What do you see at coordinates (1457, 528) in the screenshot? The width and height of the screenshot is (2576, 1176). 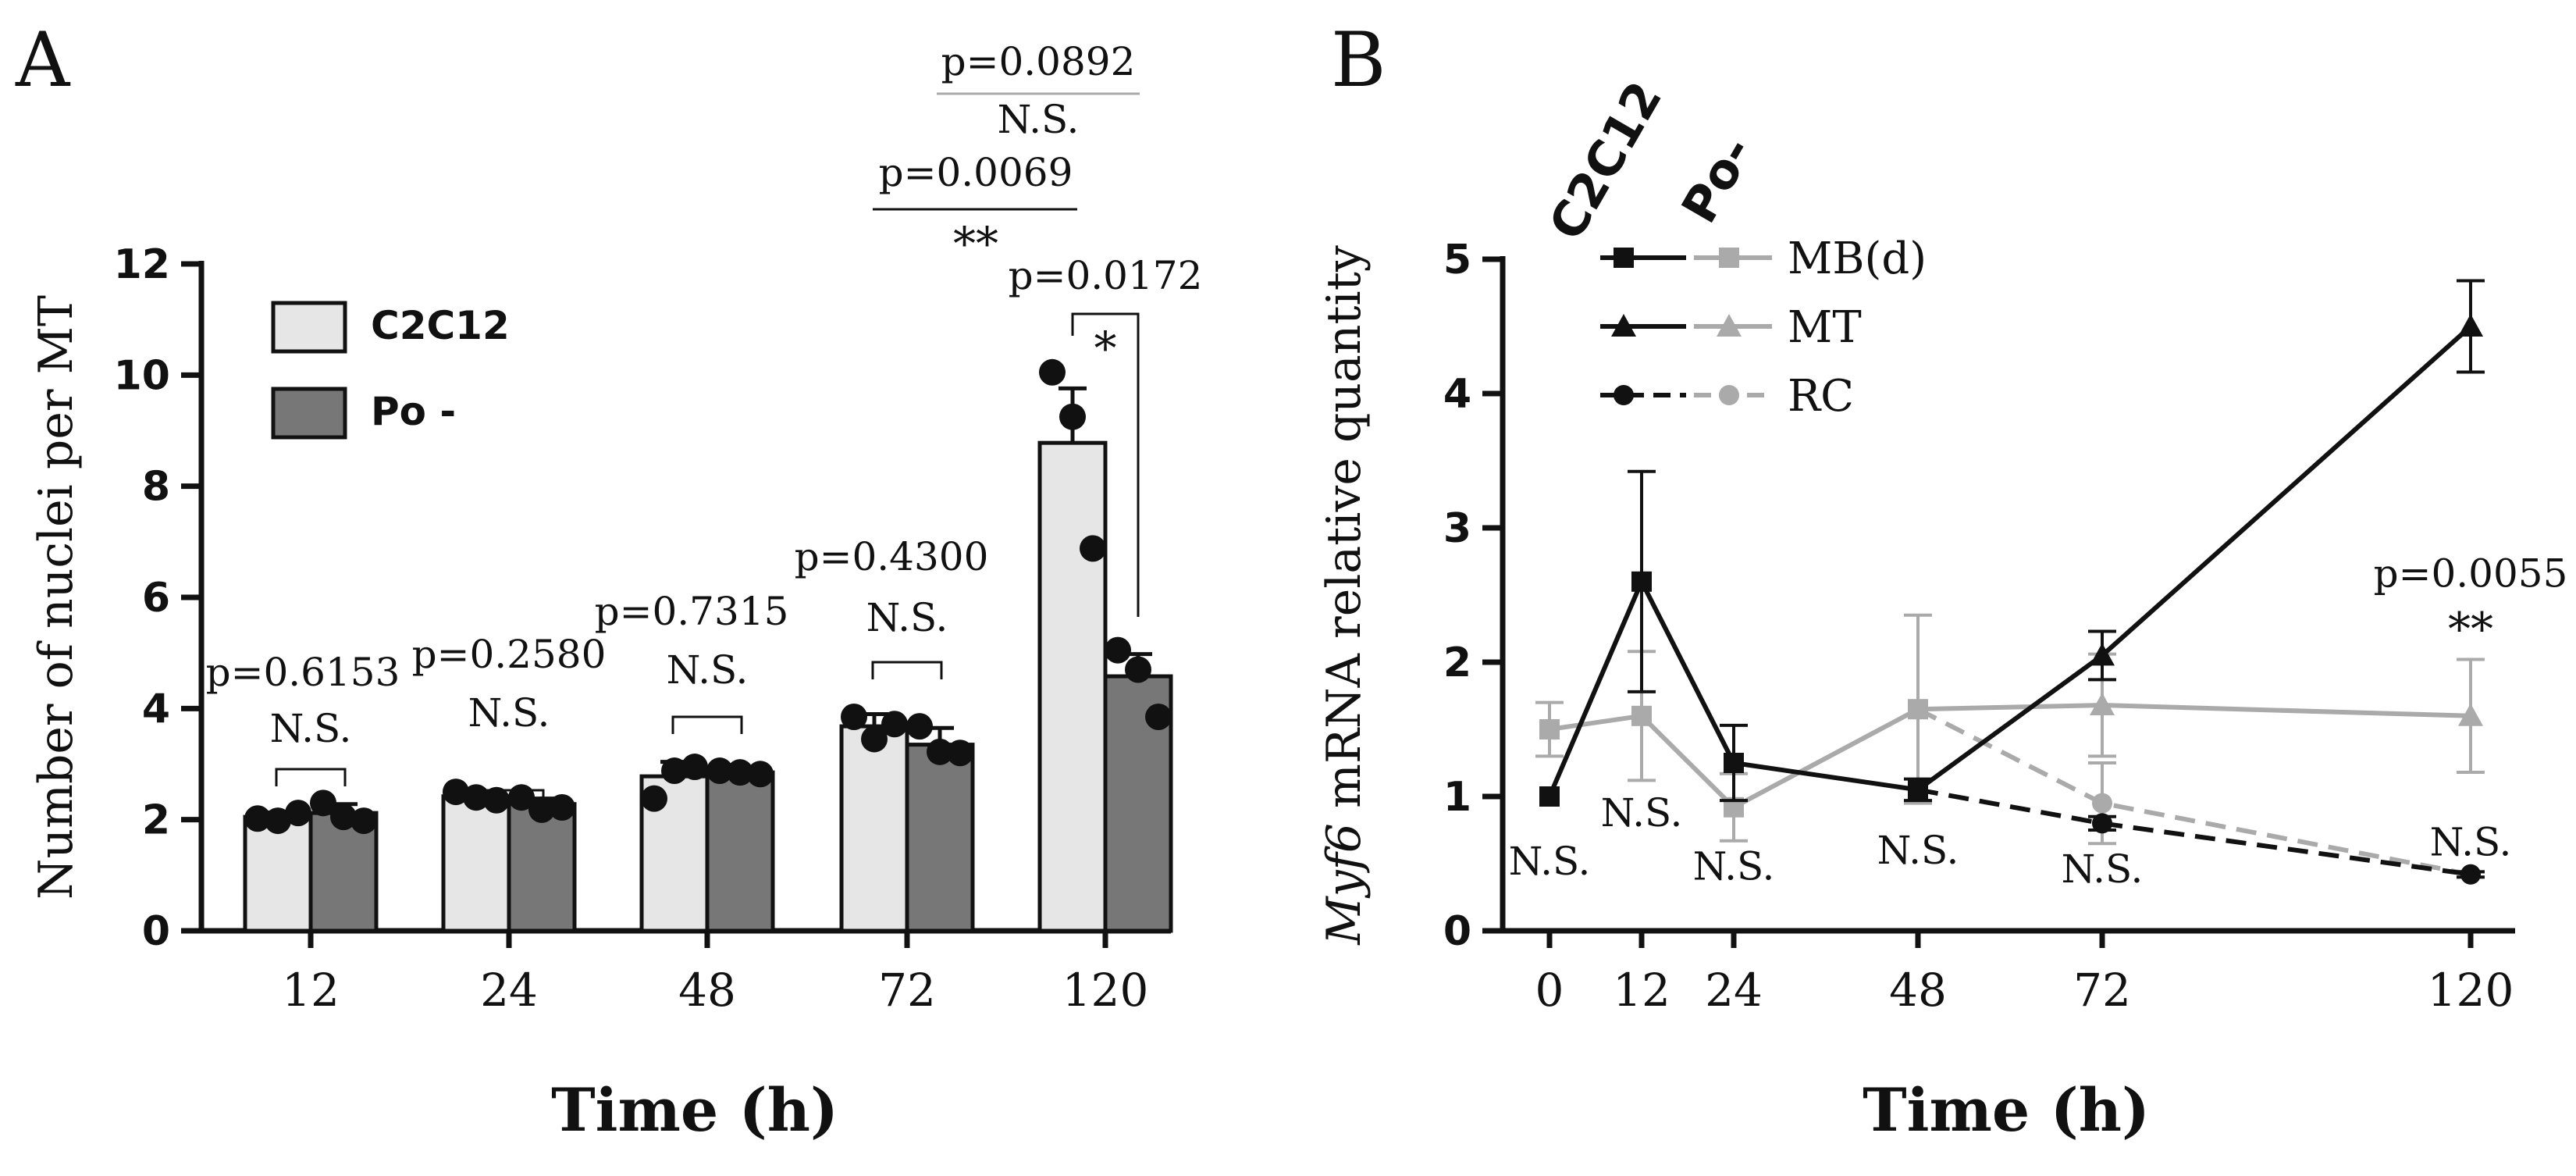 I see `y-tick-label: 3` at bounding box center [1457, 528].